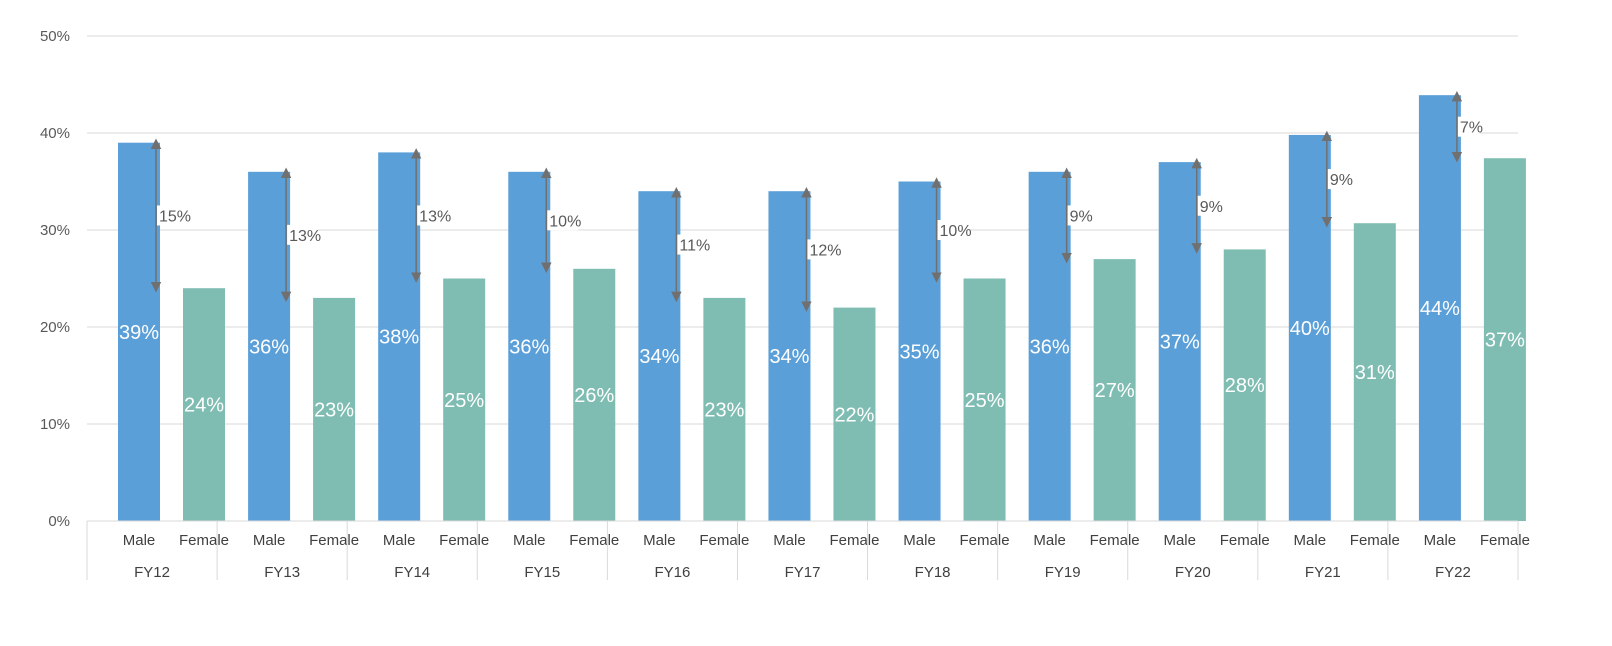 The image size is (1612, 646). I want to click on bar-label-female: 26%, so click(594, 396).